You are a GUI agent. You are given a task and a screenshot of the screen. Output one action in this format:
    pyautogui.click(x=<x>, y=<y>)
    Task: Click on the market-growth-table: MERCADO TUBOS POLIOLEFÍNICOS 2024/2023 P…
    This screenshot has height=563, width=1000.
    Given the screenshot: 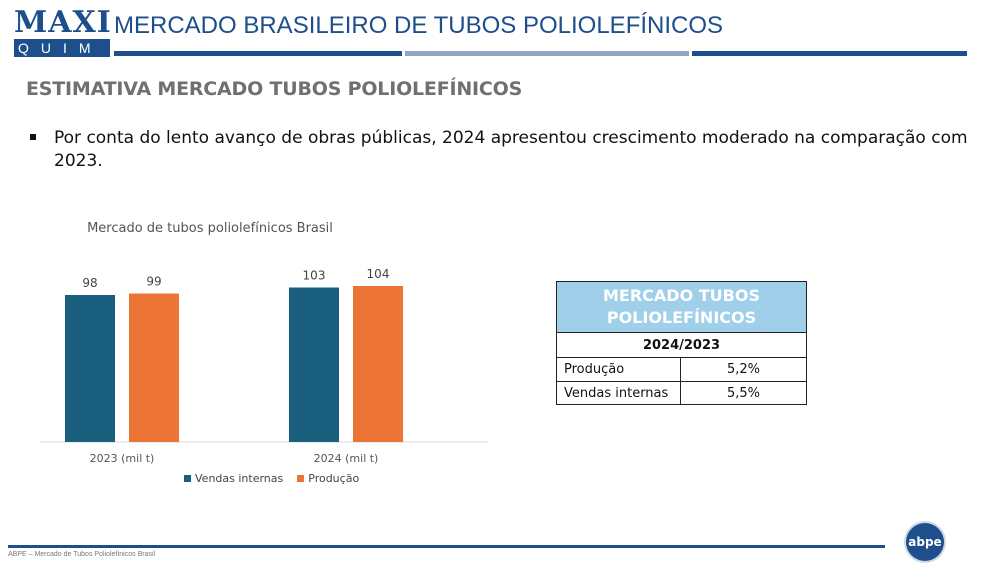 What is the action you would take?
    pyautogui.click(x=681, y=343)
    